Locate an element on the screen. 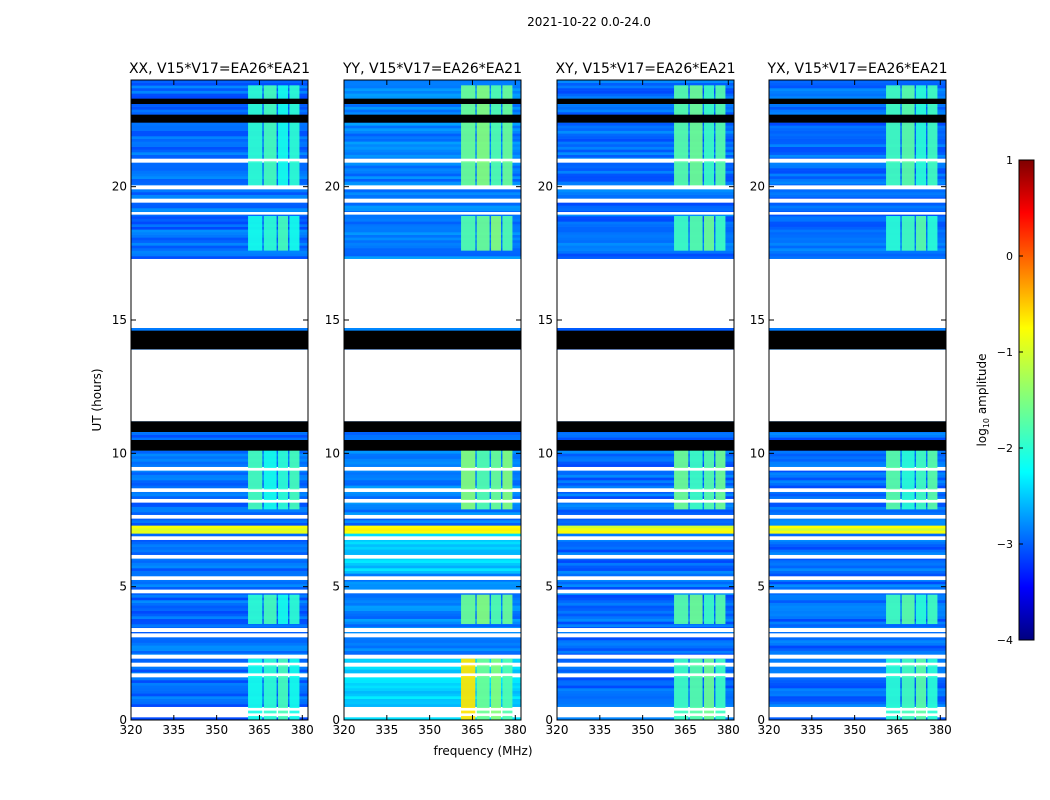 Image resolution: width=1050 pixels, height=800 pixels. colorbar-tick-label: 1 is located at coordinates (1009, 160).